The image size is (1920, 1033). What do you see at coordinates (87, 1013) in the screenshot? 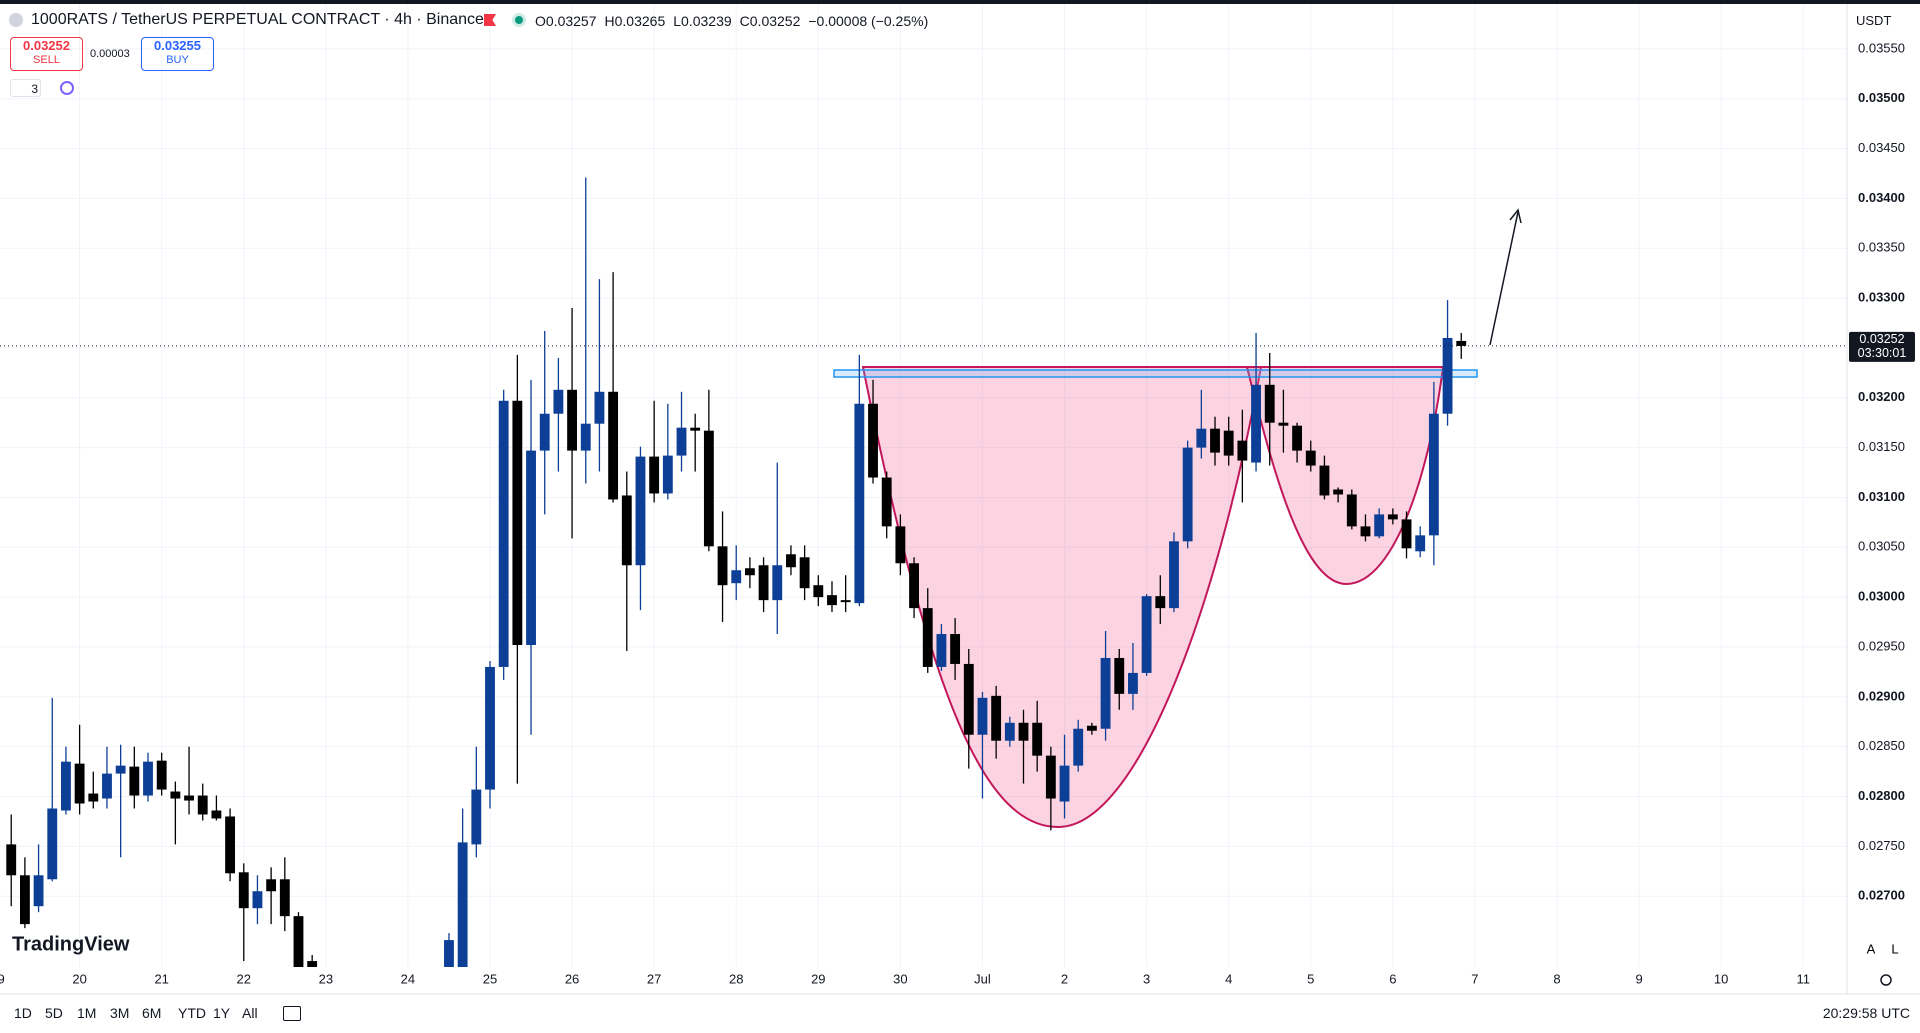
I see `range-button: 1M` at bounding box center [87, 1013].